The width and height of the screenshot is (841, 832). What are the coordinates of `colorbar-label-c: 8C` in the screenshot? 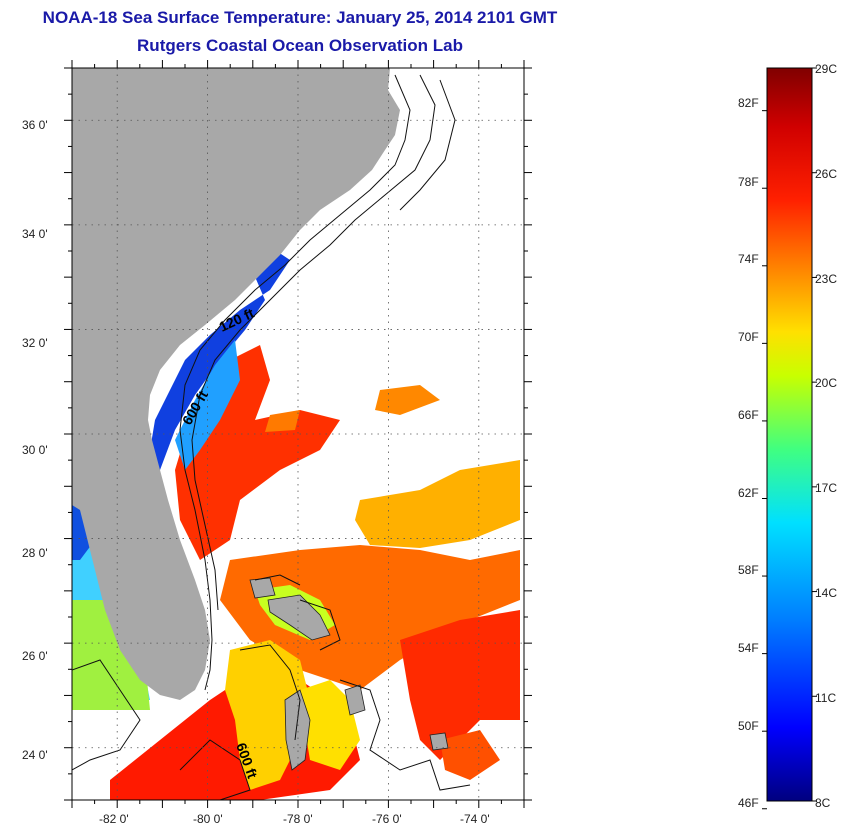 It's located at (823, 803).